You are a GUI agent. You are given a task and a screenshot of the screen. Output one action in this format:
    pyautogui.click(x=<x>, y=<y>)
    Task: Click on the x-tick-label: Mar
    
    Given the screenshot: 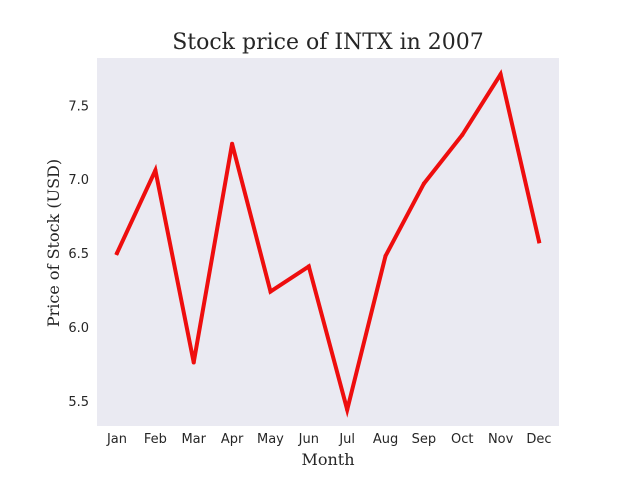 What is the action you would take?
    pyautogui.click(x=193, y=439)
    